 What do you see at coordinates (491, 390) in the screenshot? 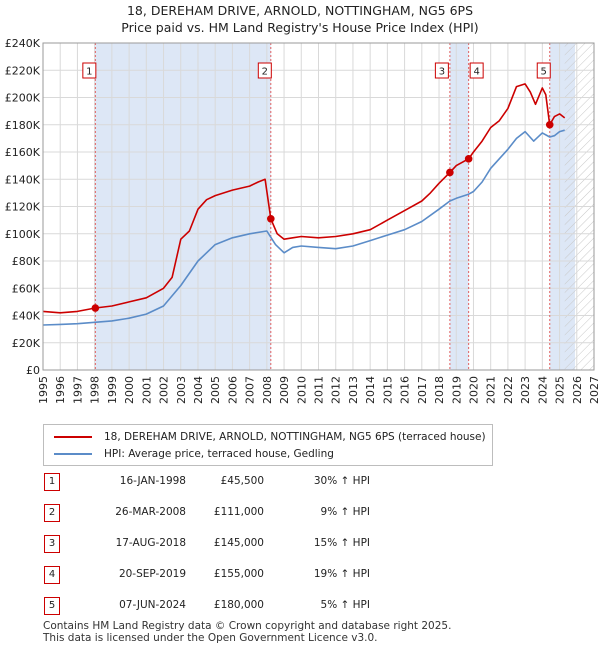
I see `x-tick-label: 2021` at bounding box center [491, 390].